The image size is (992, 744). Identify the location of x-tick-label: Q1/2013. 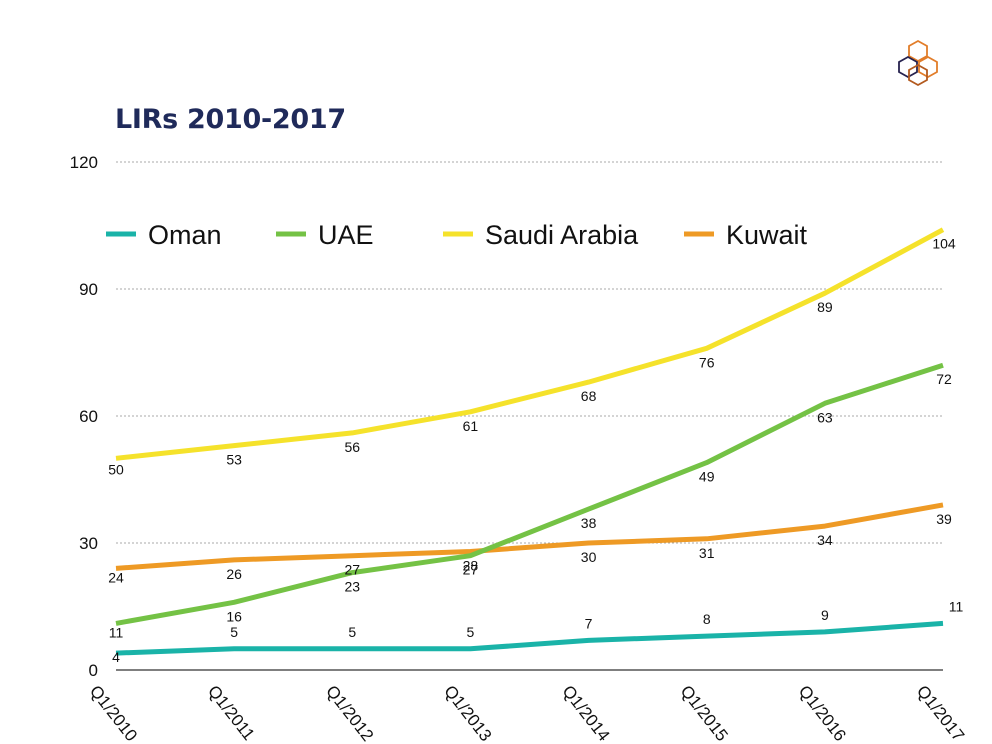
(467, 713).